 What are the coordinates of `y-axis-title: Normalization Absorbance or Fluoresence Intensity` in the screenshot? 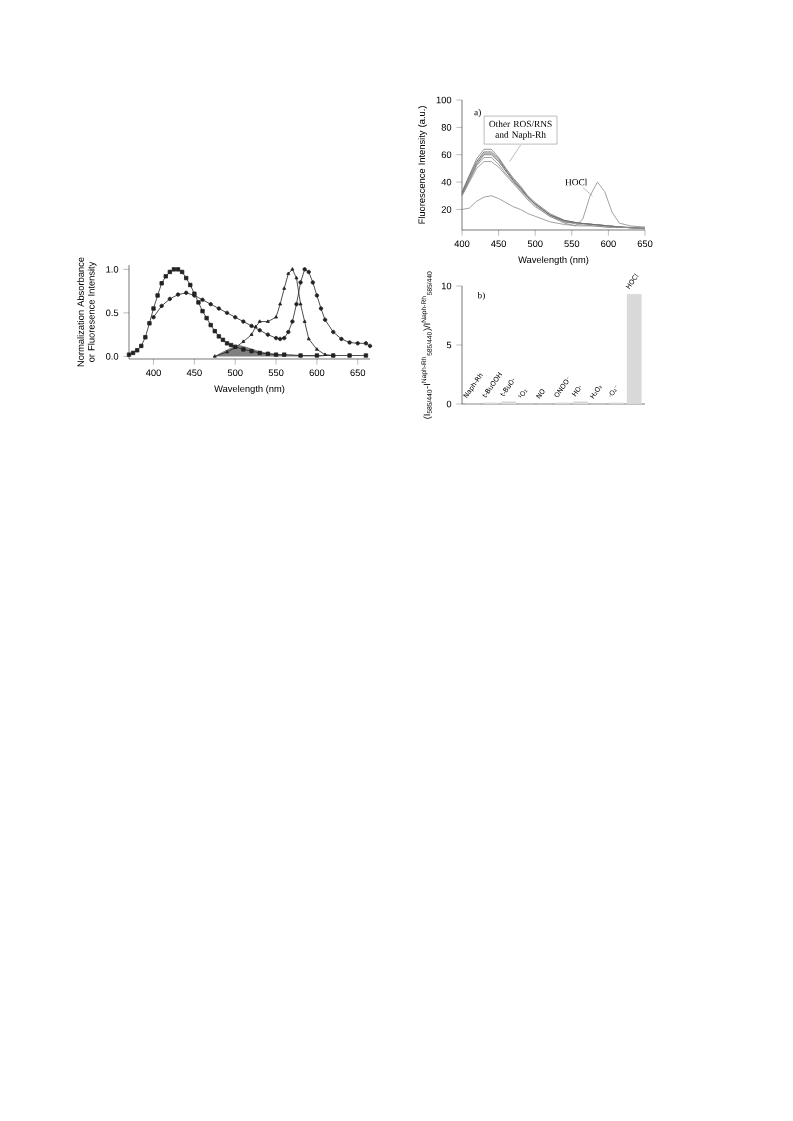 It's located at (87, 312).